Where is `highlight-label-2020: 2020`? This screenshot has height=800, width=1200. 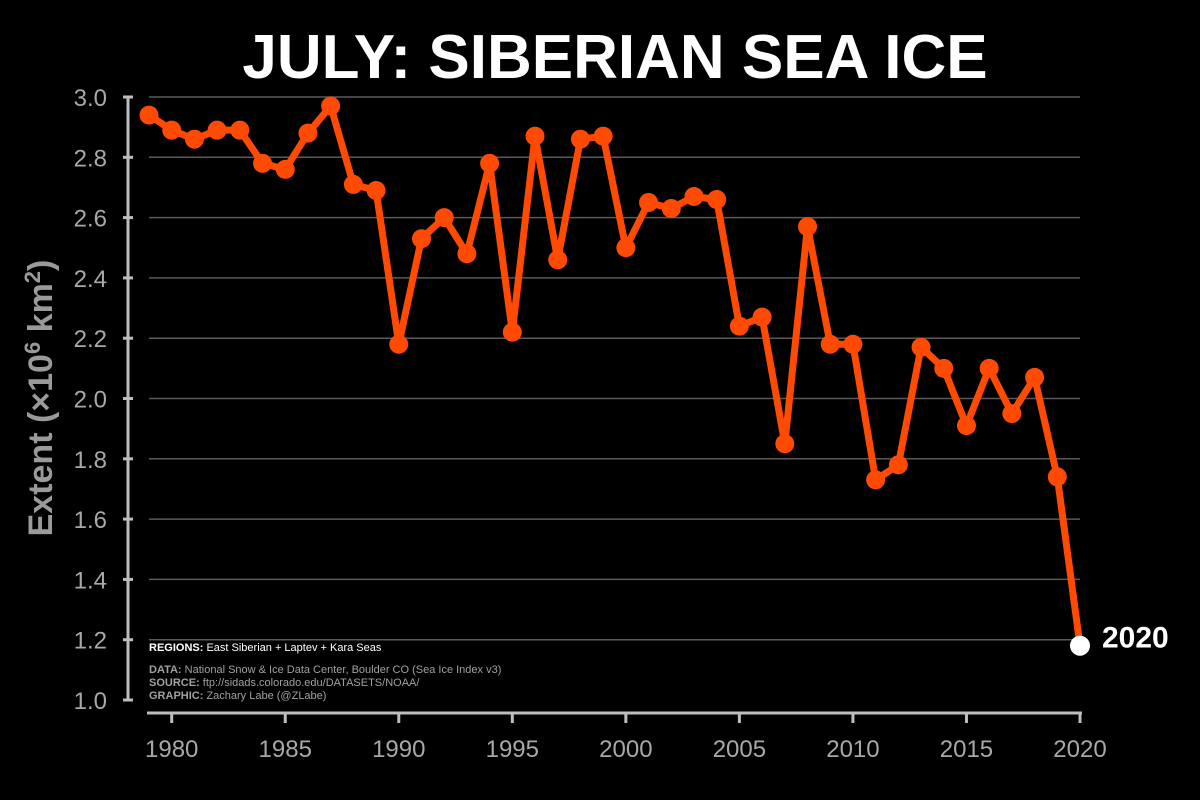
highlight-label-2020: 2020 is located at coordinates (1135, 638).